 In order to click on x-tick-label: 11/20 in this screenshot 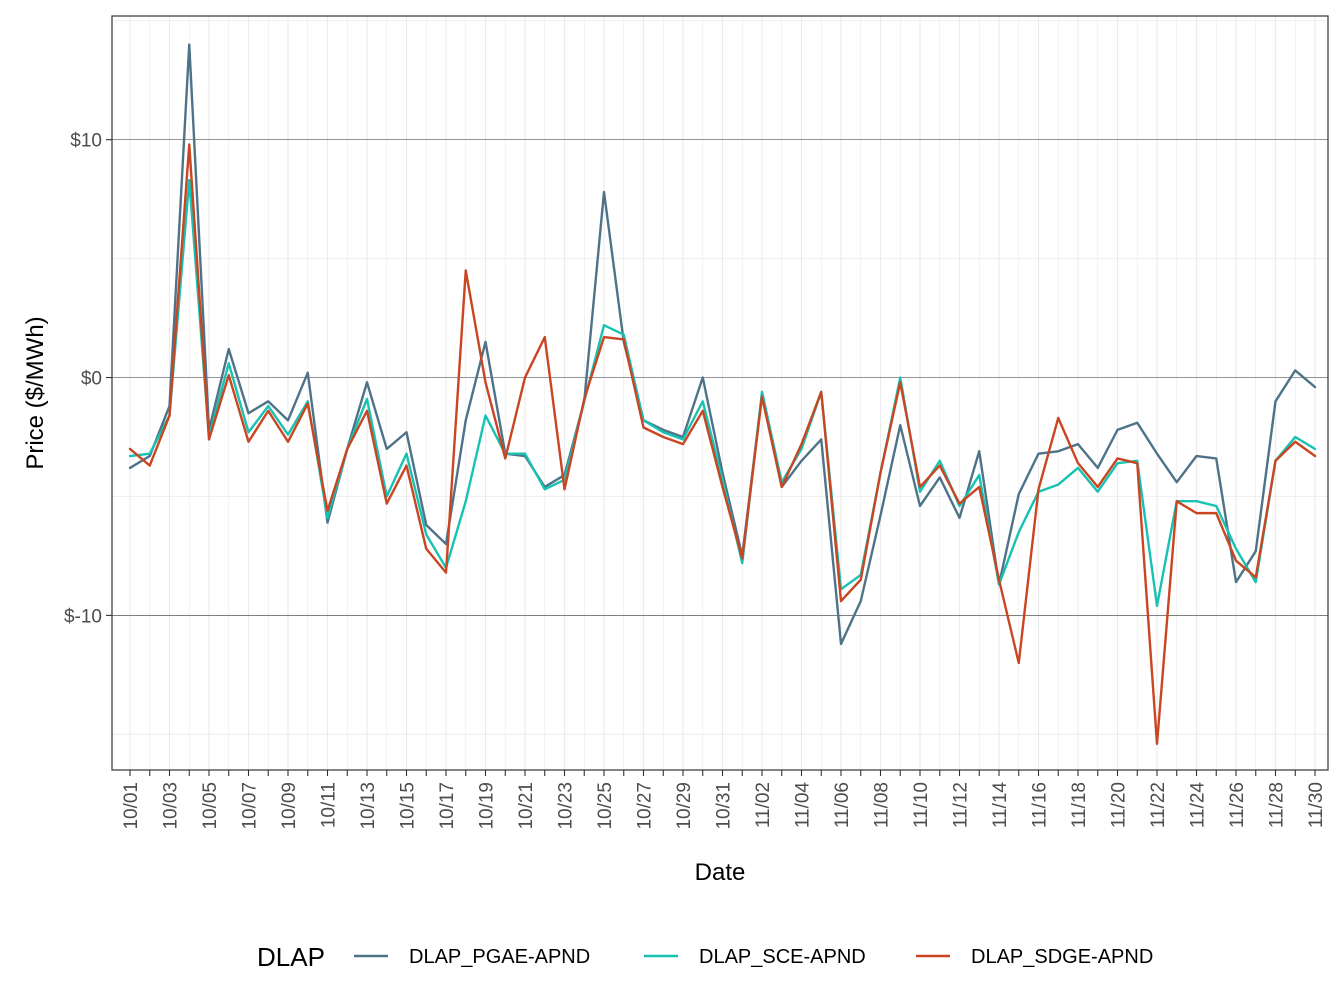, I will do `click(1119, 805)`.